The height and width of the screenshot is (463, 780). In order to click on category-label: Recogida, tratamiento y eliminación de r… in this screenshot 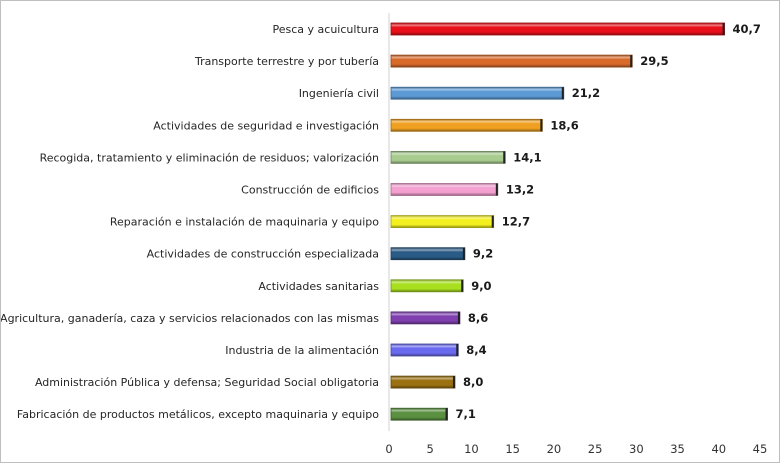, I will do `click(209, 157)`.